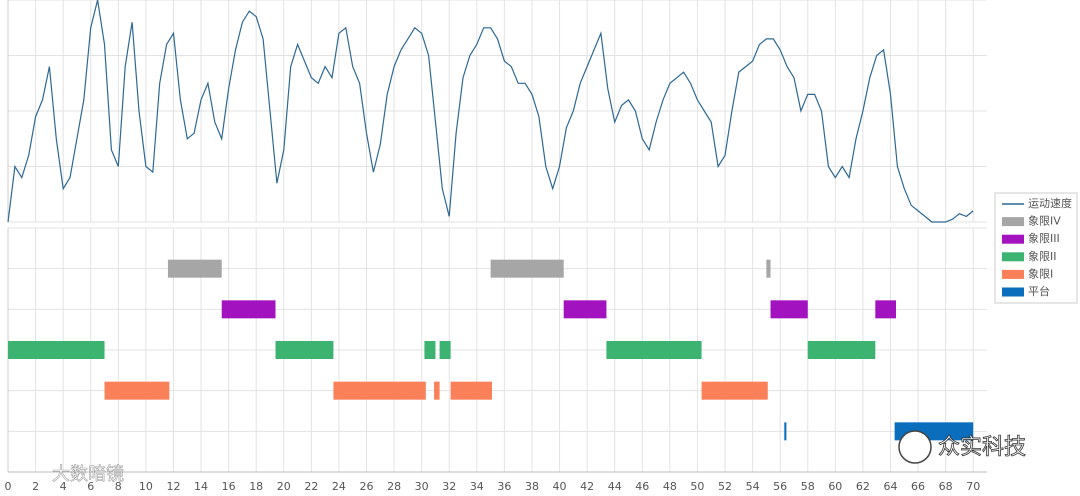 Image resolution: width=1080 pixels, height=496 pixels. What do you see at coordinates (587, 486) in the screenshot?
I see `x-tick-label: 42` at bounding box center [587, 486].